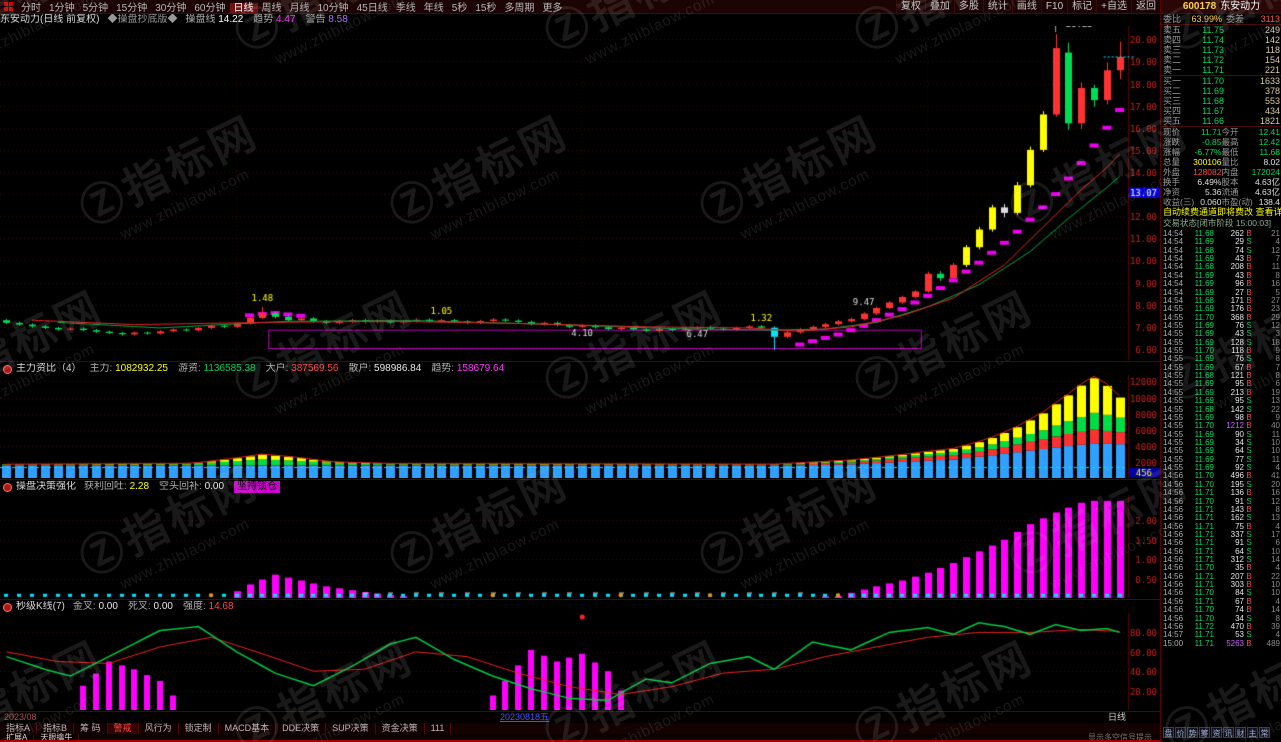  Describe the element at coordinates (459, 8) in the screenshot. I see `period-tab-5秒: 5秒` at that location.